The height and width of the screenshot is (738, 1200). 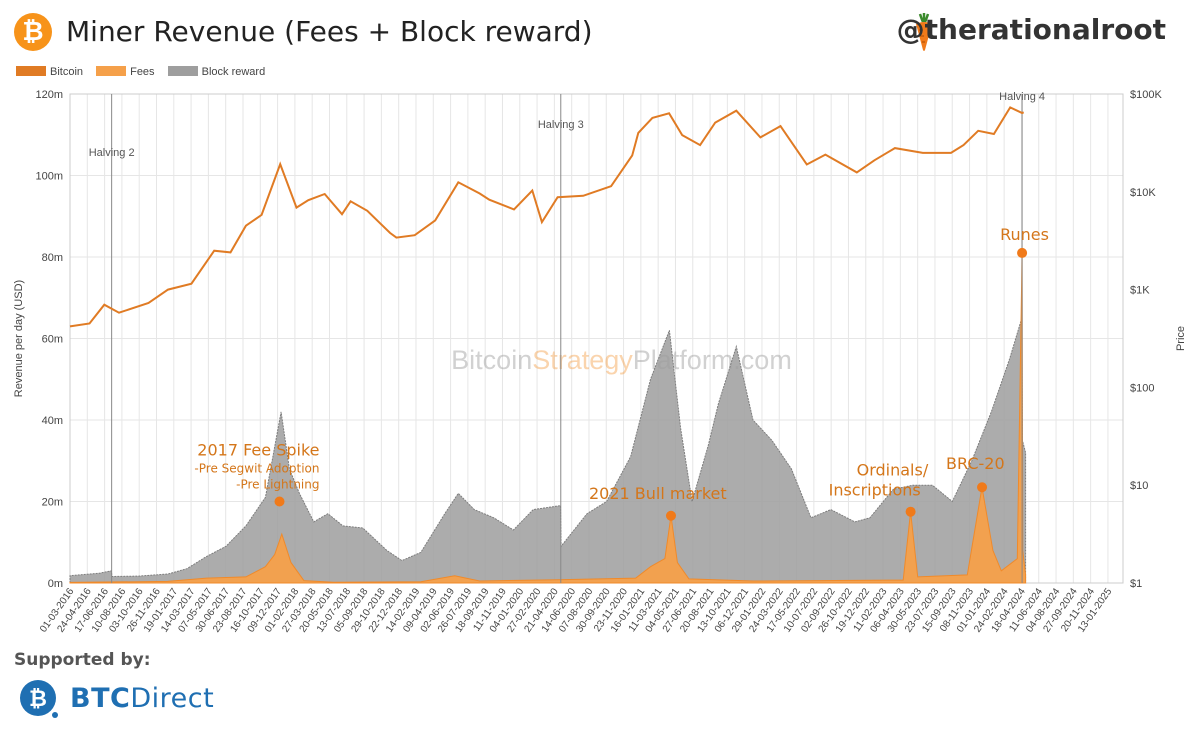 I want to click on y2-tick-label: $1K, so click(x=1140, y=291).